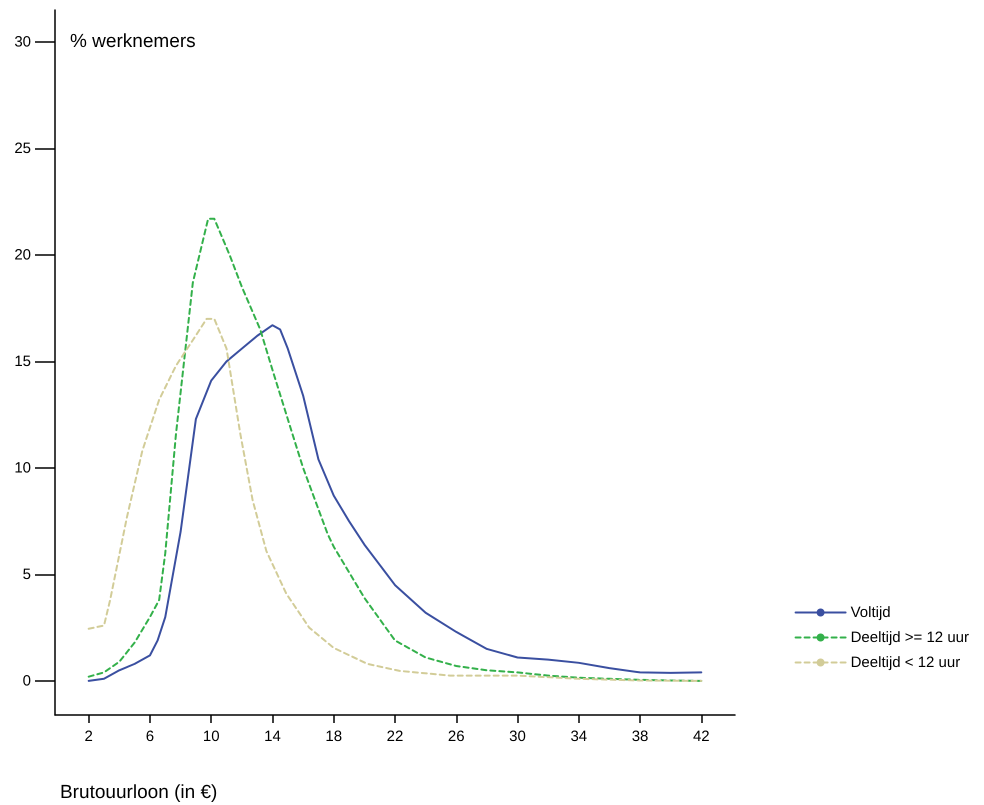  I want to click on x-tick-label: 14, so click(272, 736).